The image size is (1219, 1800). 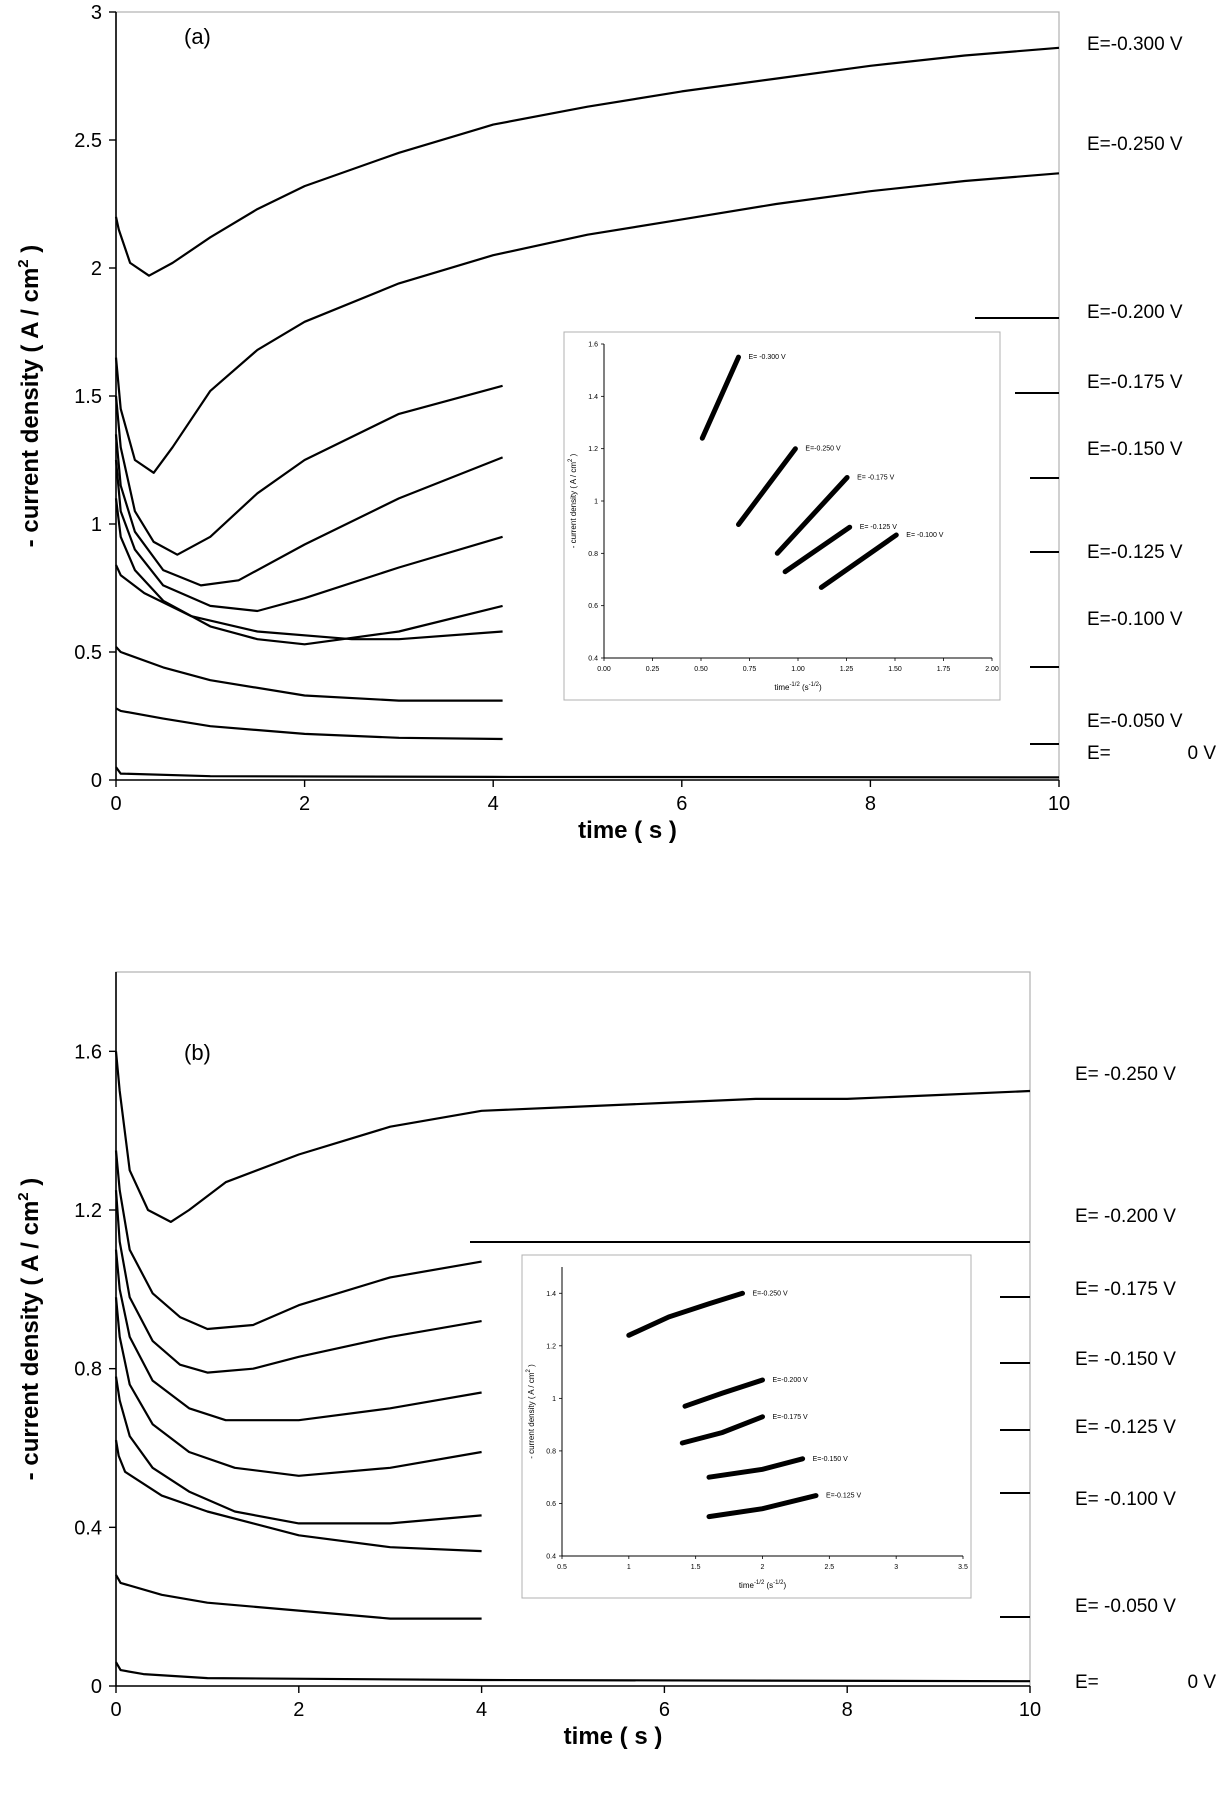 I want to click on series-label: E=-0.125 V, so click(x=1135, y=552).